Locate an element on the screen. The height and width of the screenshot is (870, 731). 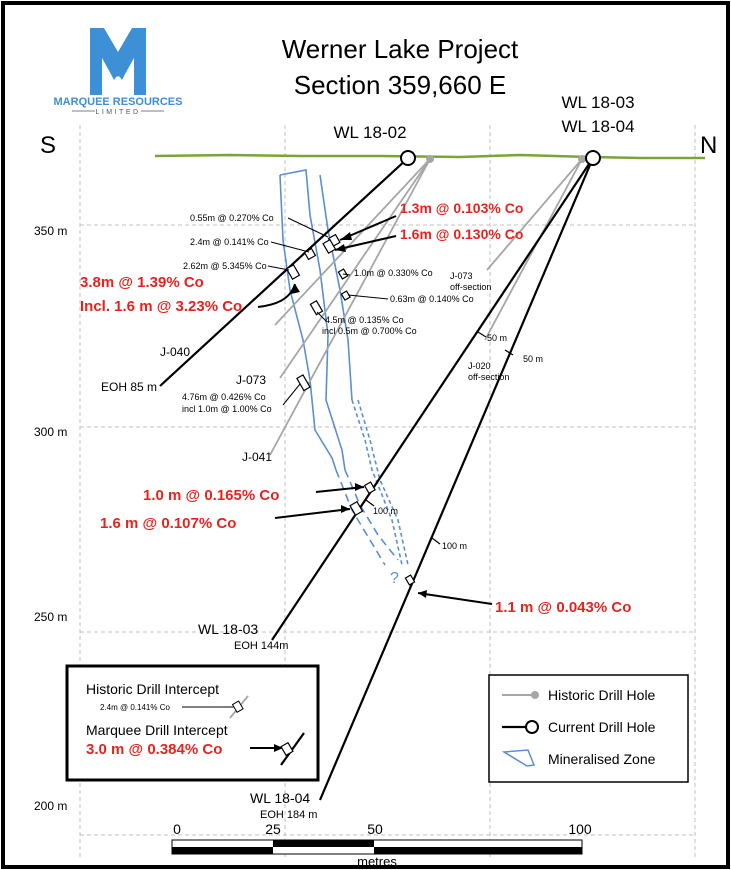
ground-surface is located at coordinates (429, 156).